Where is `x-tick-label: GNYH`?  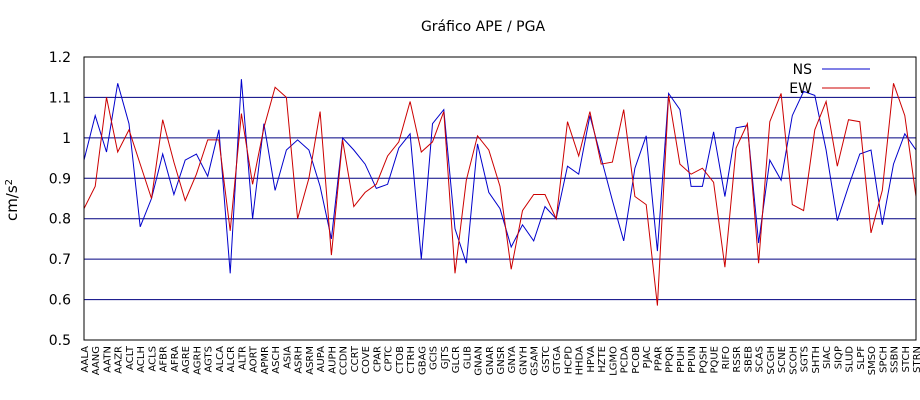 x-tick-label: GNYH is located at coordinates (523, 360).